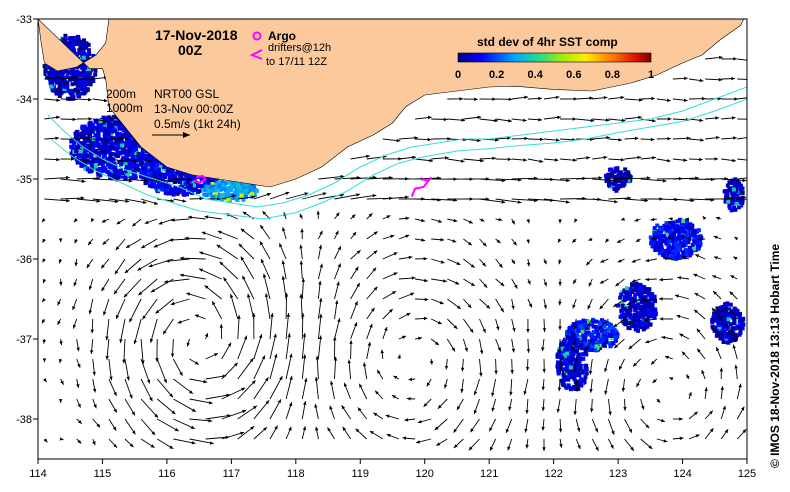 This screenshot has width=790, height=492. I want to click on x-tick-label: 120, so click(425, 474).